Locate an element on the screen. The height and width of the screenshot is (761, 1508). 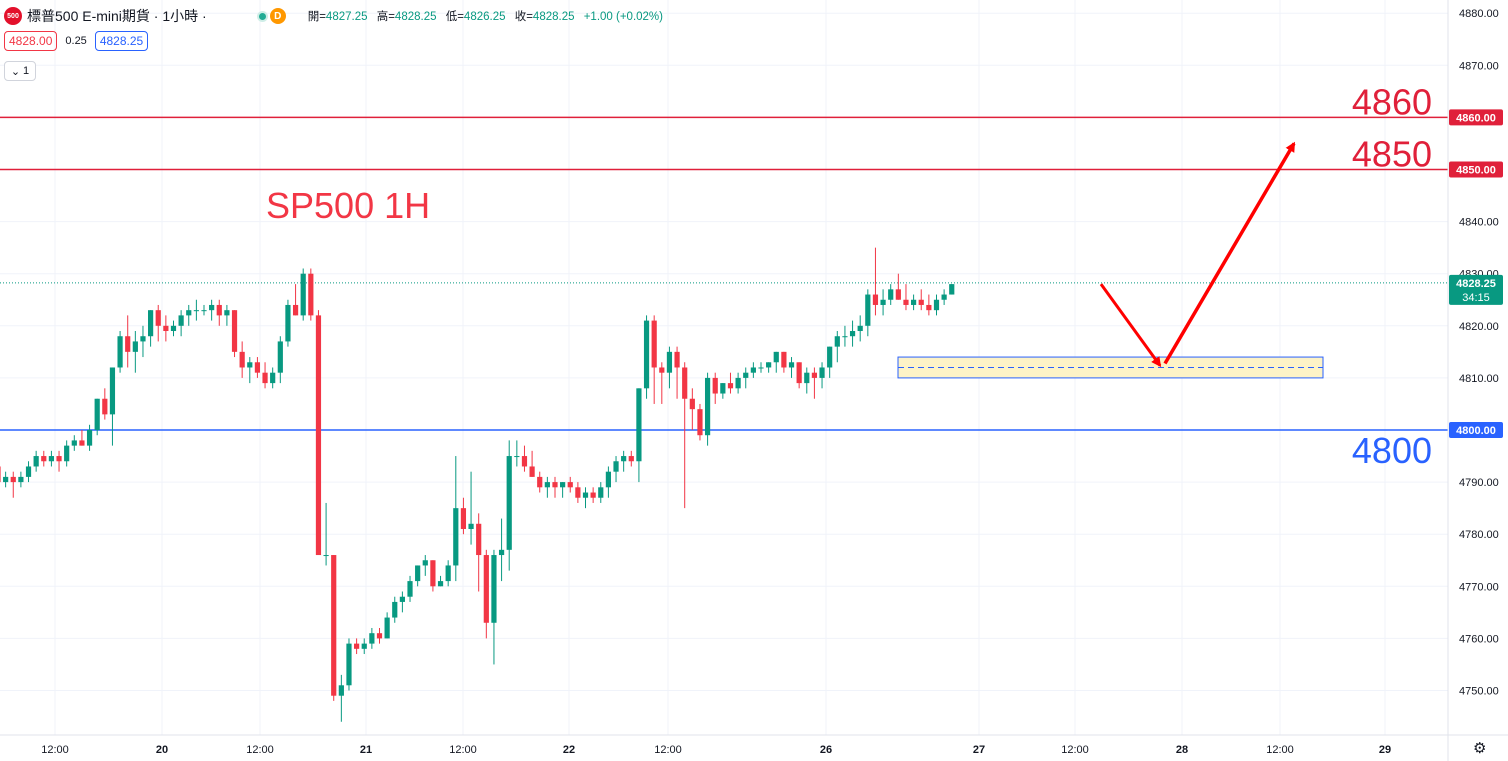
market-status: D is located at coordinates (272, 16).